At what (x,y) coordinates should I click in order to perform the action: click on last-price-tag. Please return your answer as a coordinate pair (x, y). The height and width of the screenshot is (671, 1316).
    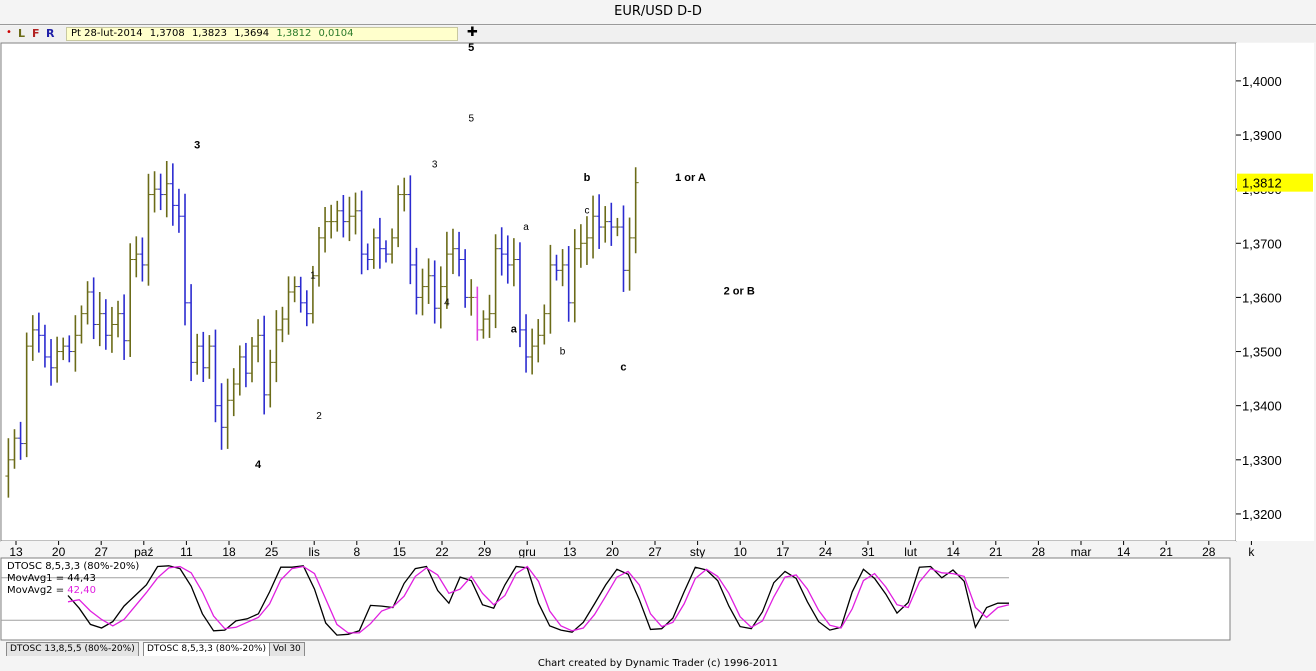
    Looking at the image, I should click on (1275, 182).